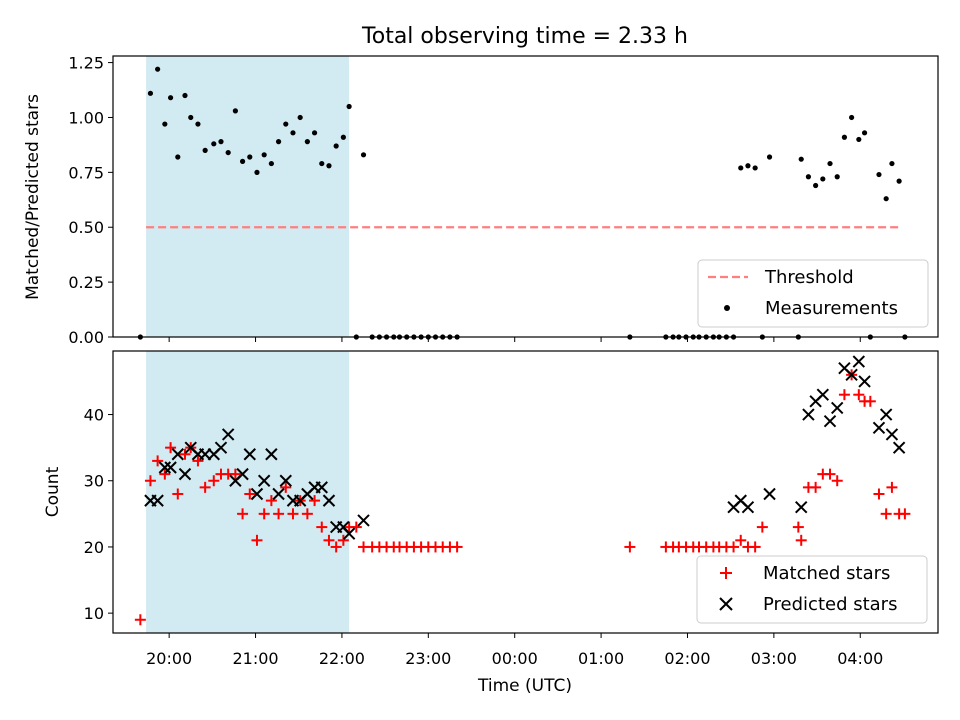  I want to click on legend-matched-label: Matched stars, so click(826, 573).